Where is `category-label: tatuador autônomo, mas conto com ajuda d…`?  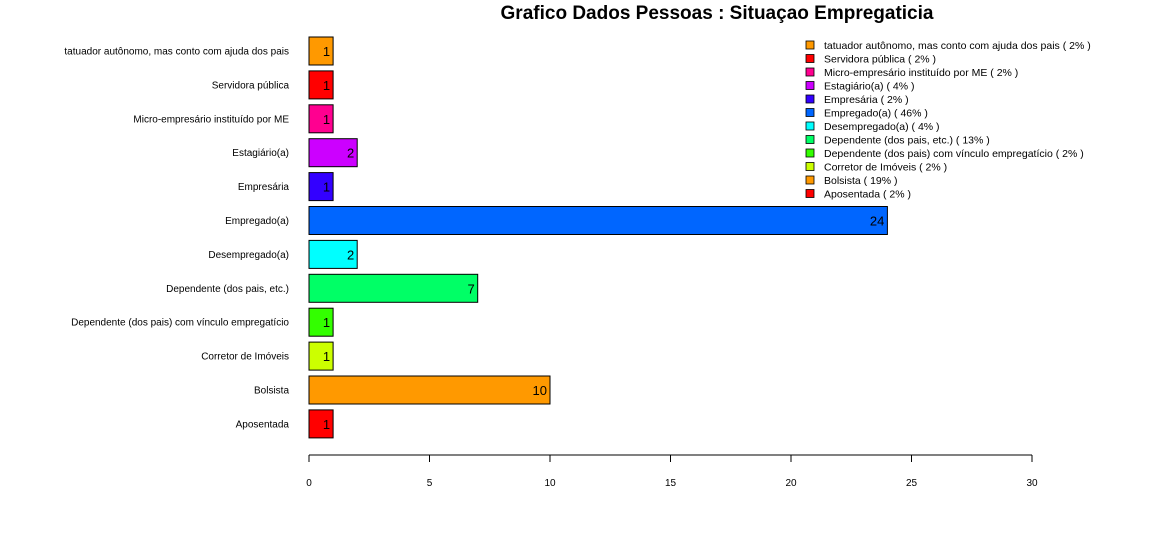
category-label: tatuador autônomo, mas conto com ajuda d… is located at coordinates (176, 52).